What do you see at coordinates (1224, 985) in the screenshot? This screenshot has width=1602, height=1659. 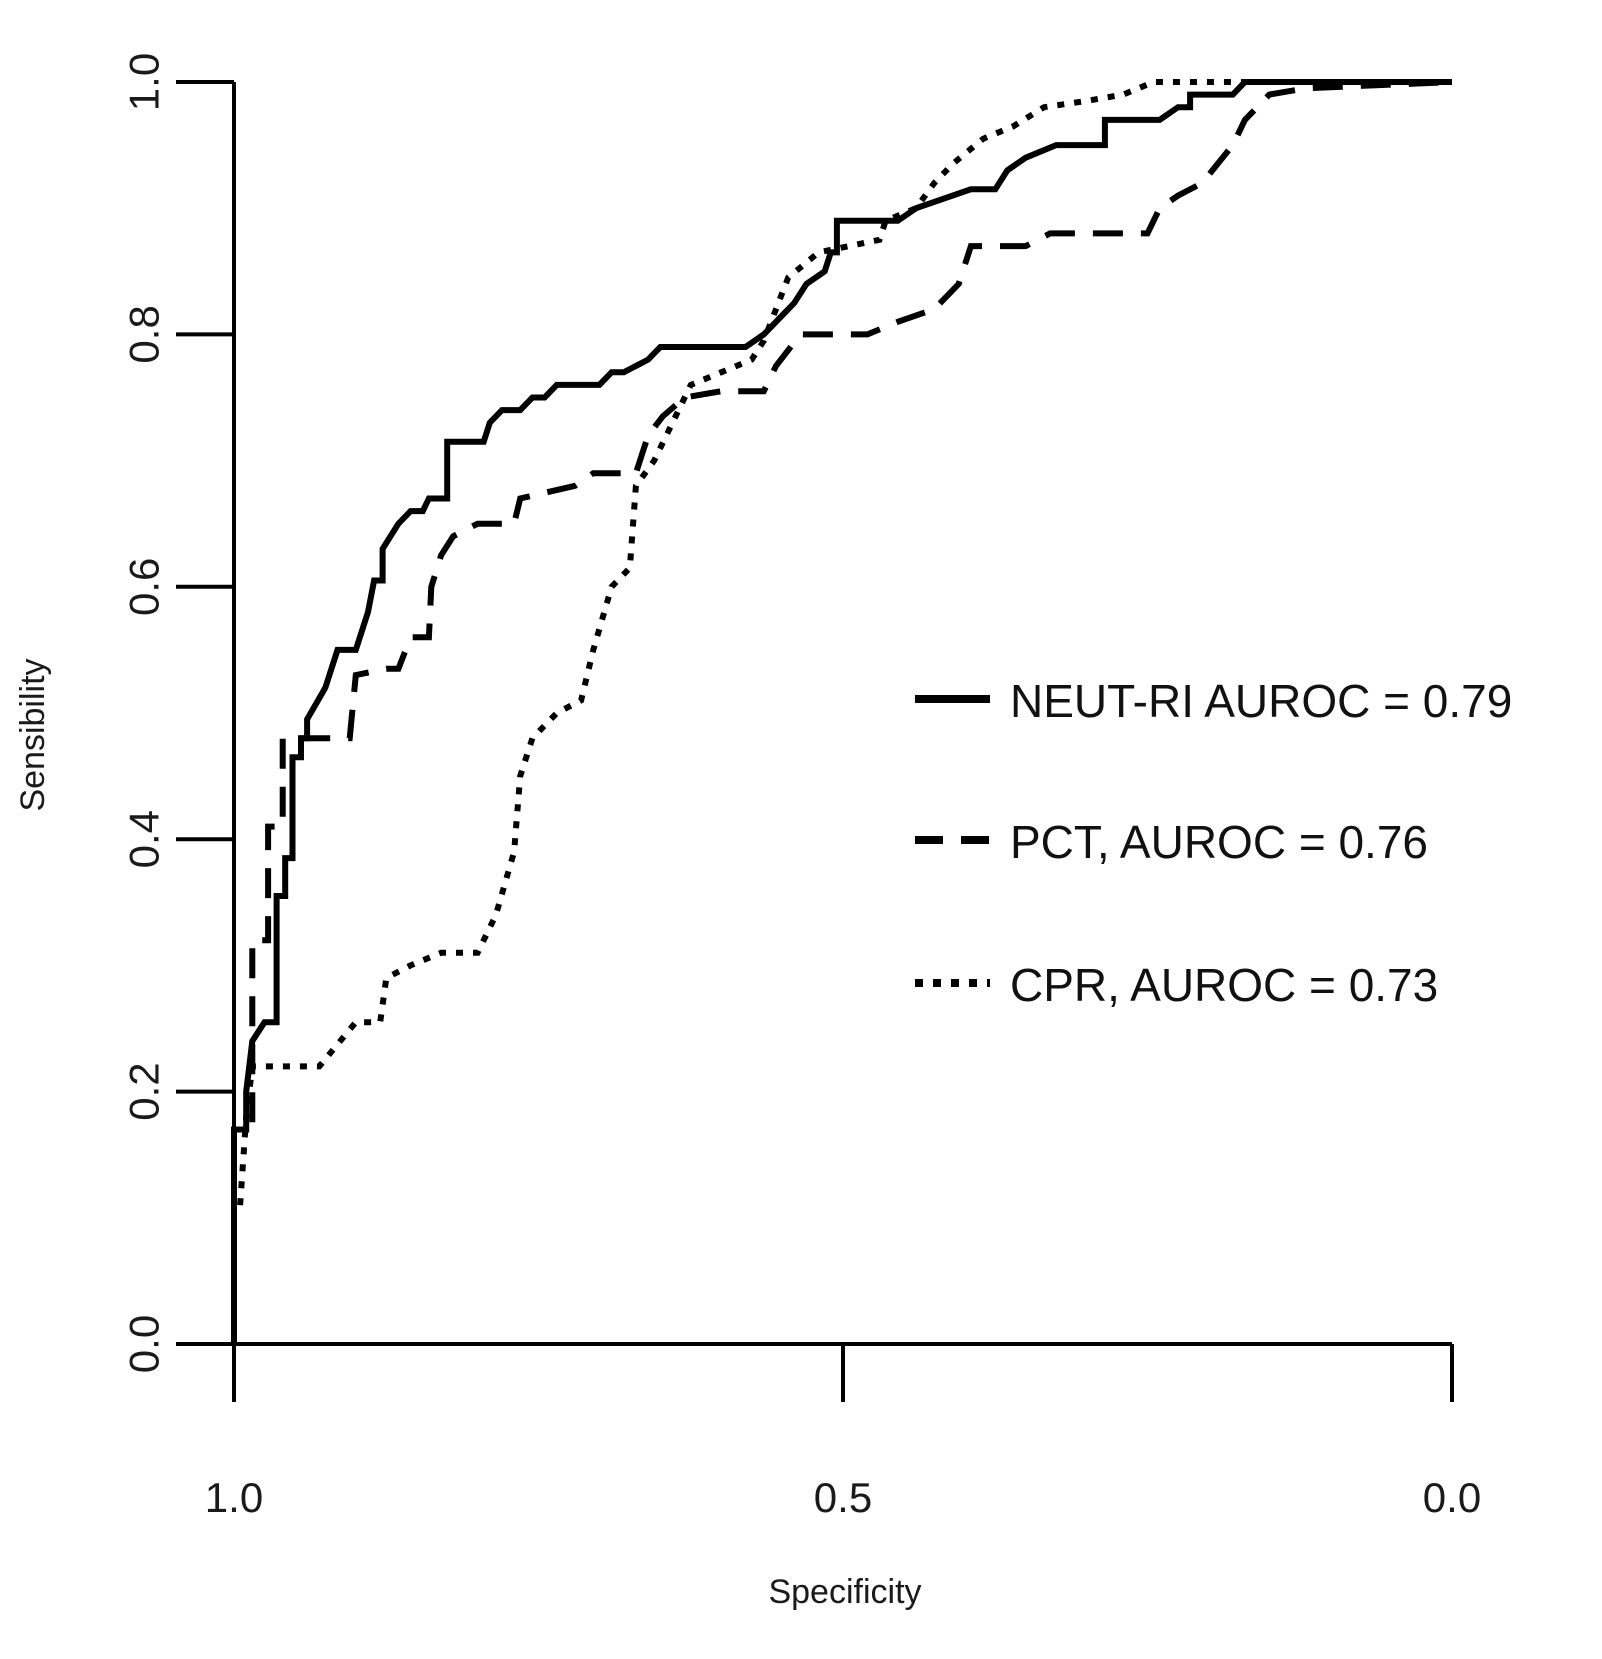 I see `legend-label-cpr: CPR, AUROC = 0.73` at bounding box center [1224, 985].